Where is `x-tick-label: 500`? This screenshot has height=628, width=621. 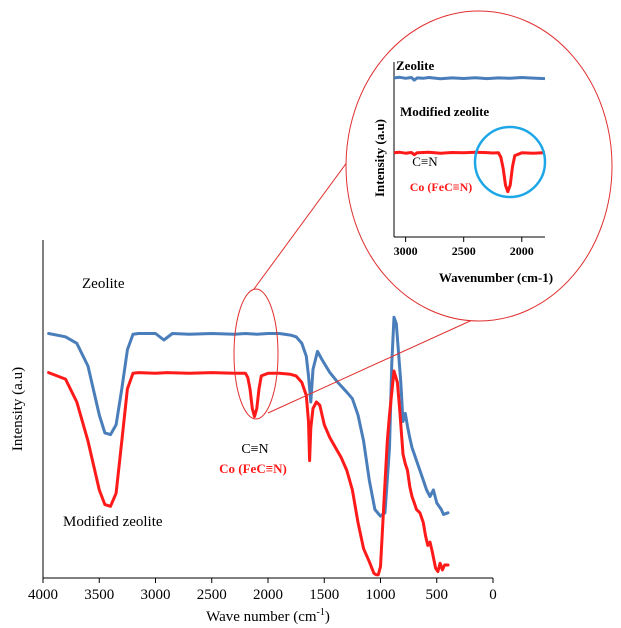 x-tick-label: 500 is located at coordinates (437, 595).